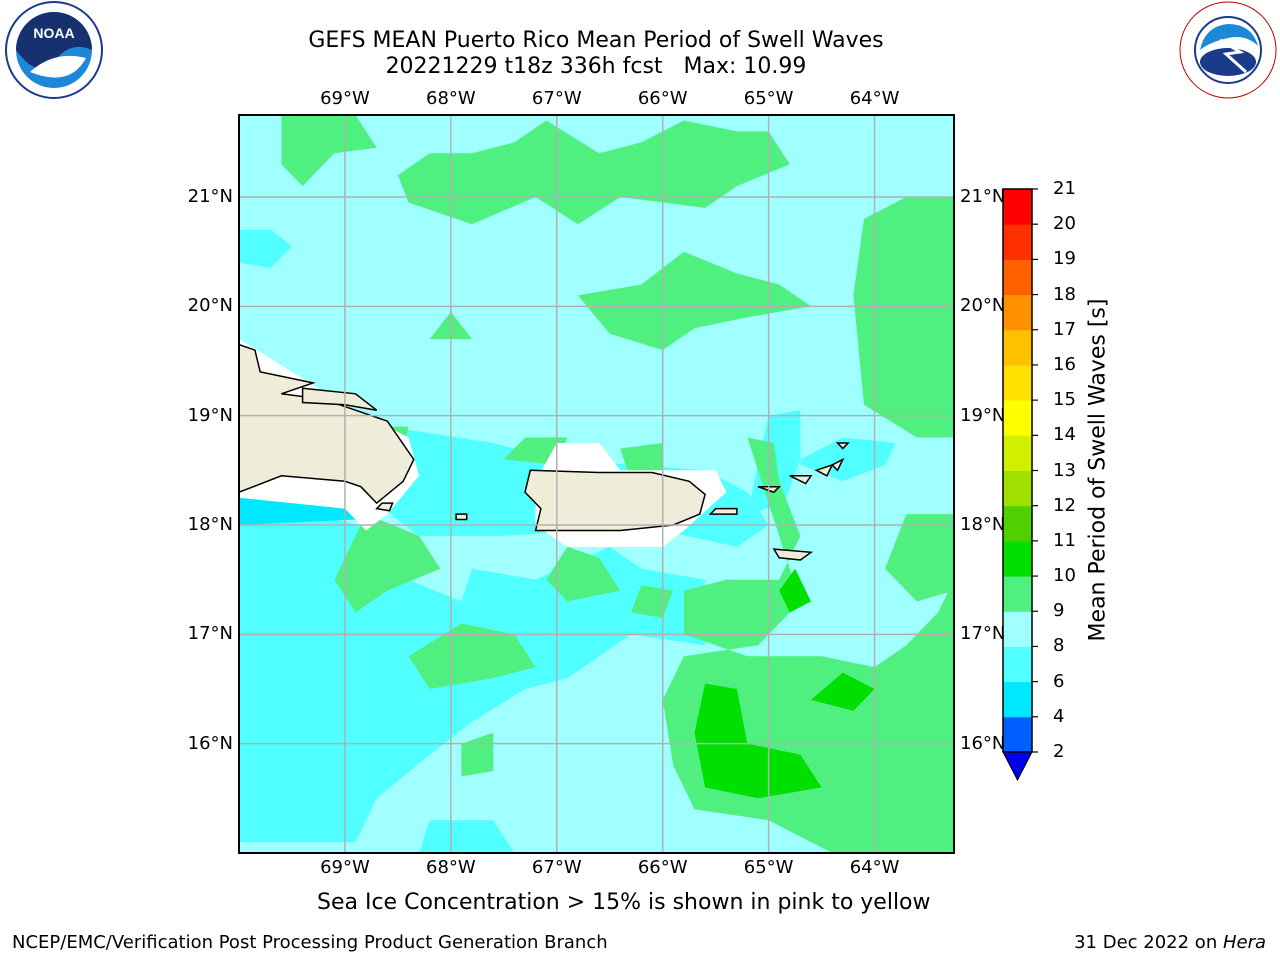  What do you see at coordinates (1059, 646) in the screenshot?
I see `colorbar-tick-label: 8` at bounding box center [1059, 646].